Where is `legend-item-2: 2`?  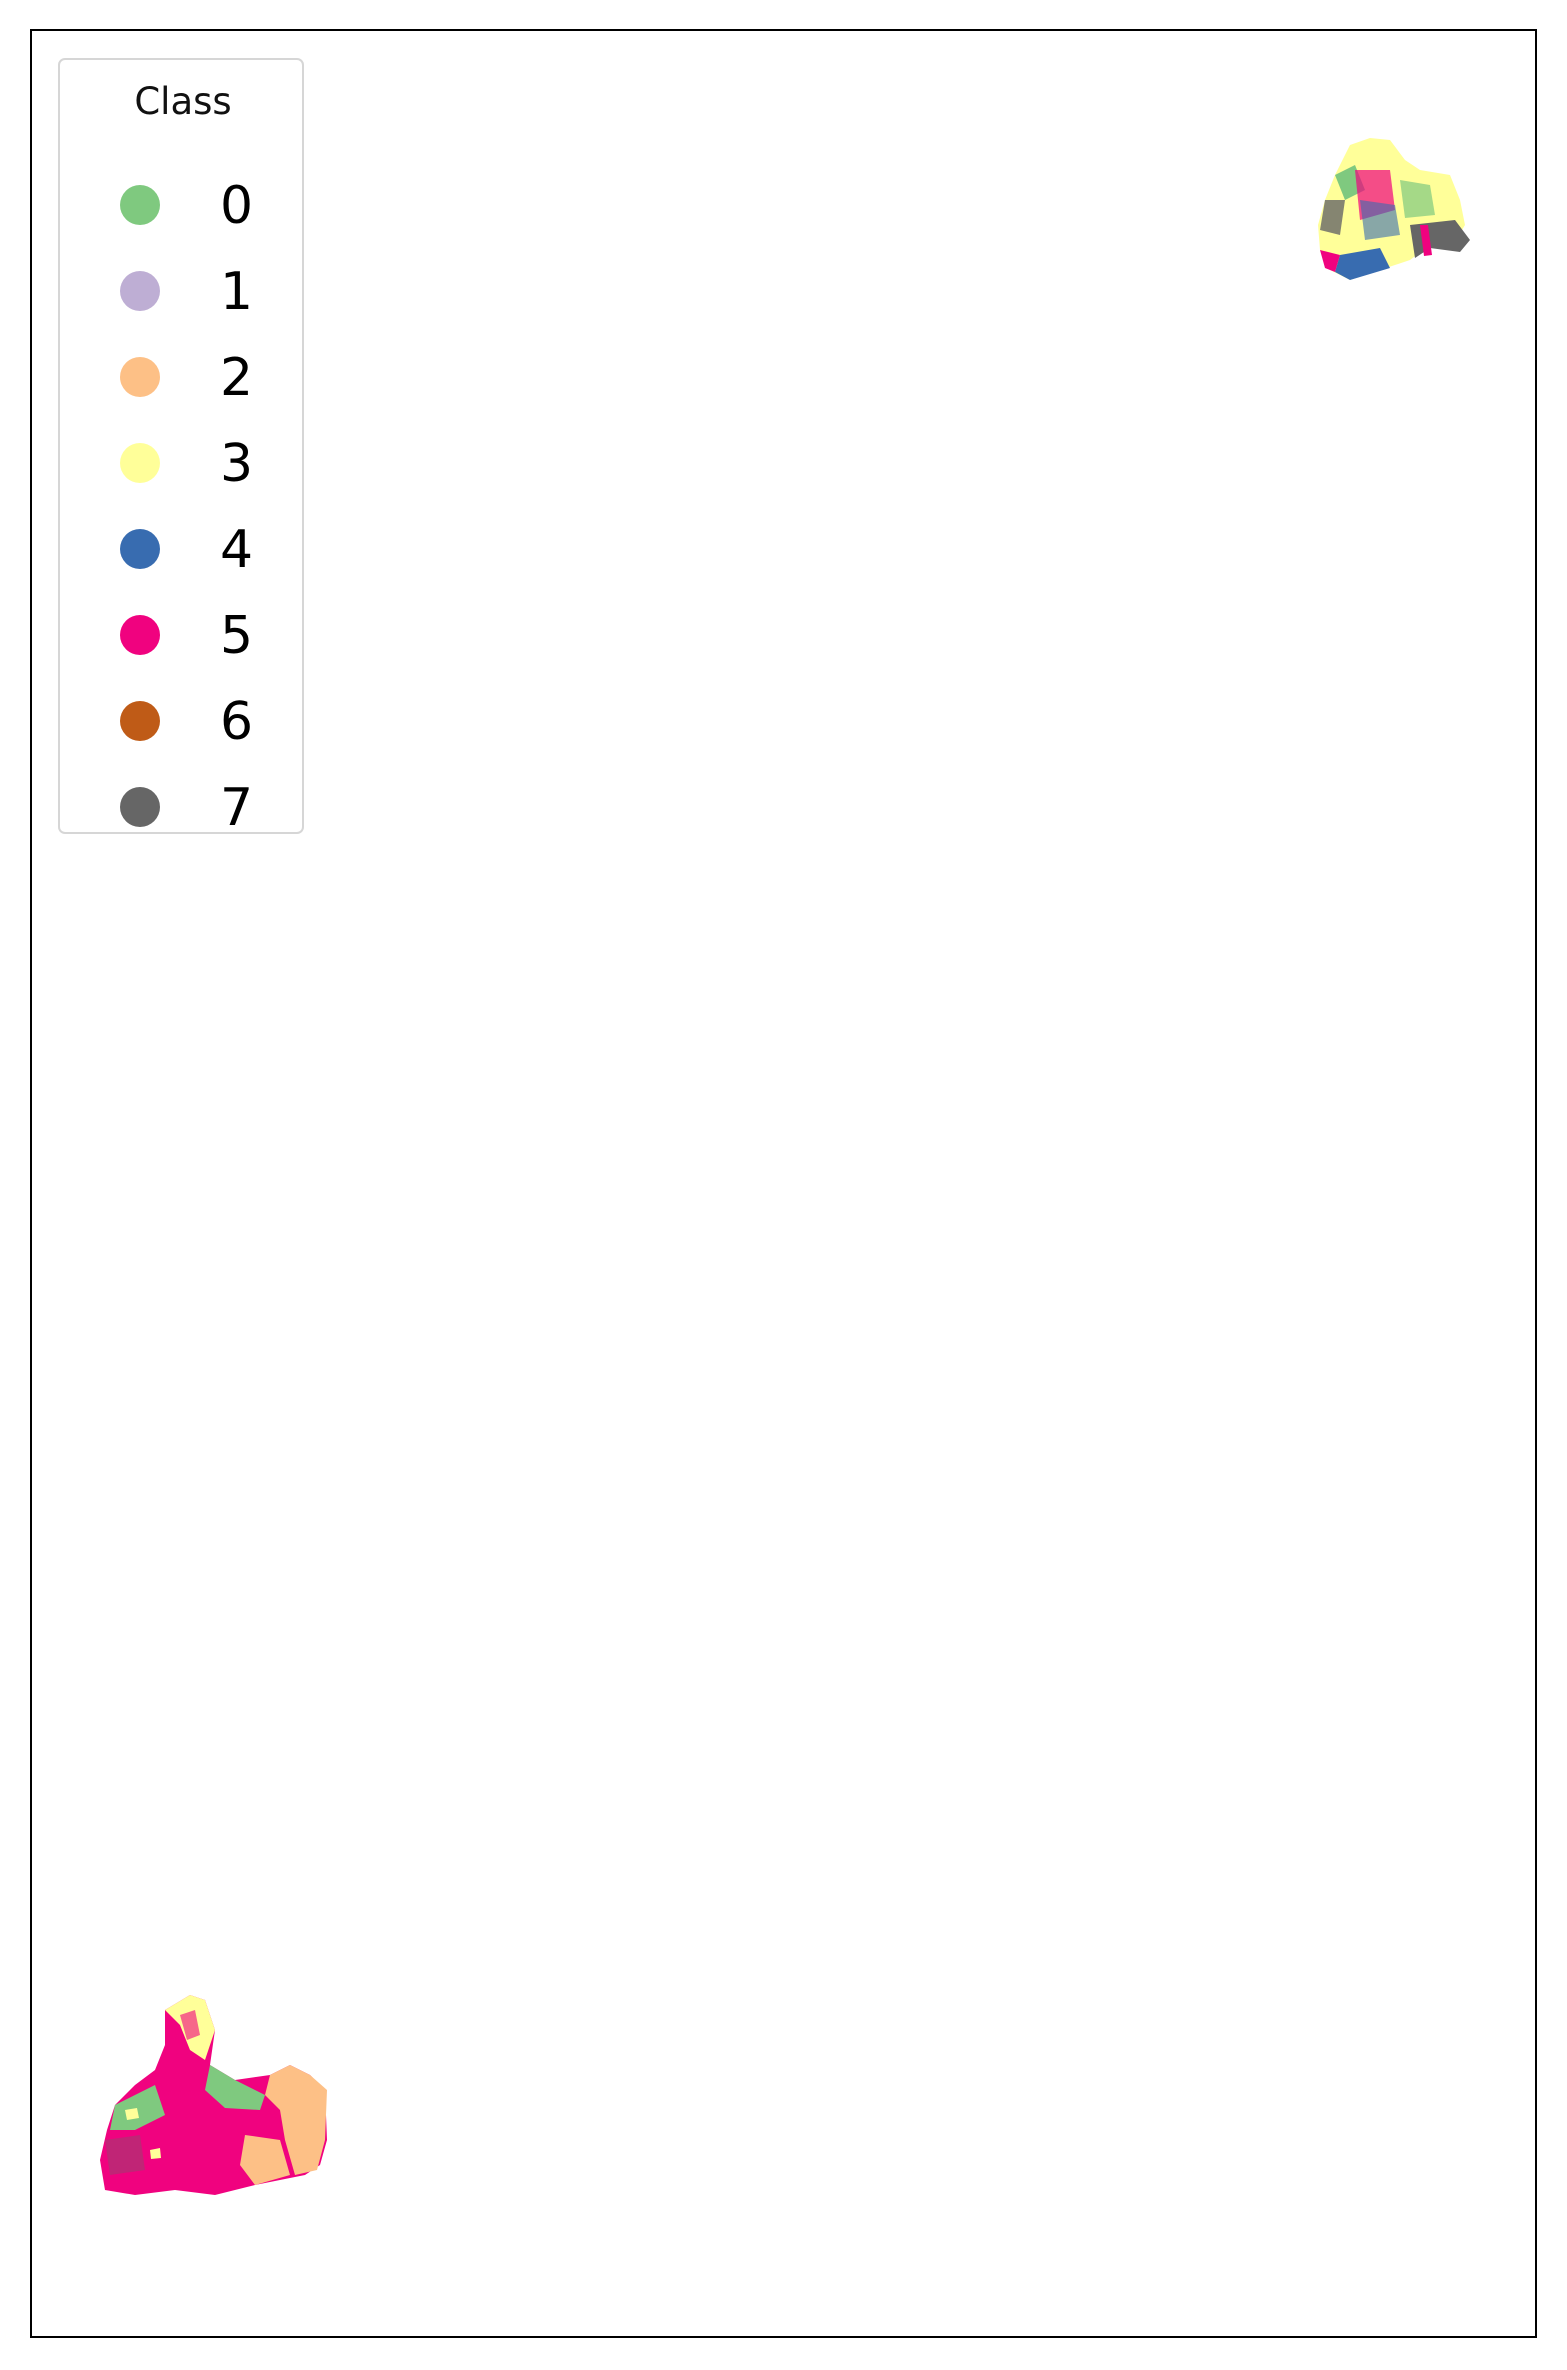 legend-item-2: 2 is located at coordinates (183, 378).